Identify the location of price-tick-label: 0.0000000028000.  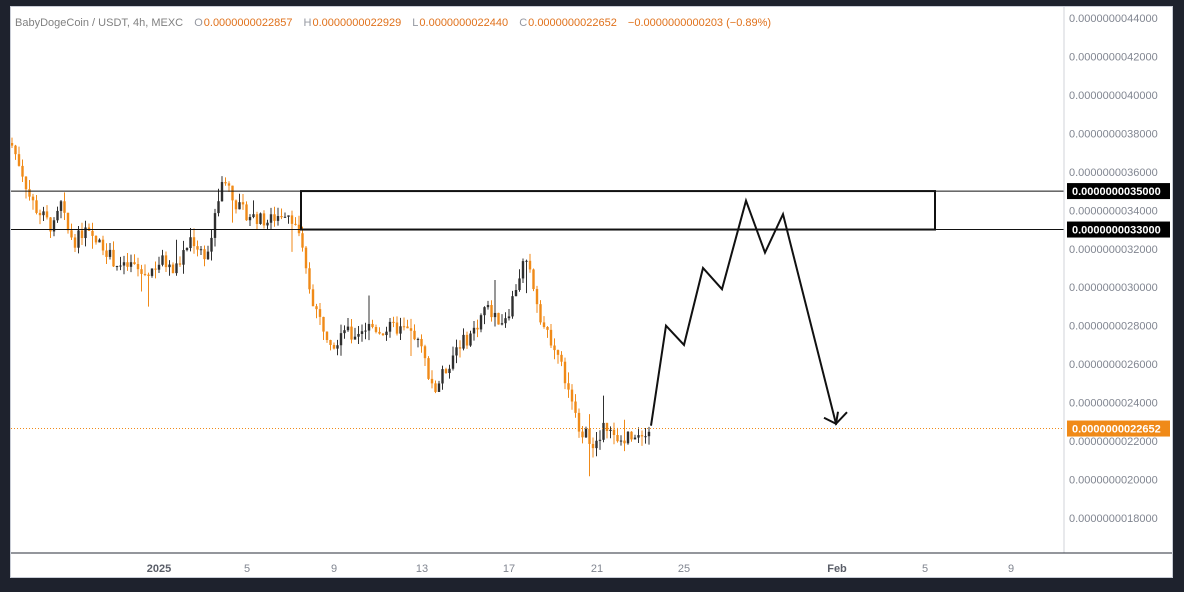
(1113, 327).